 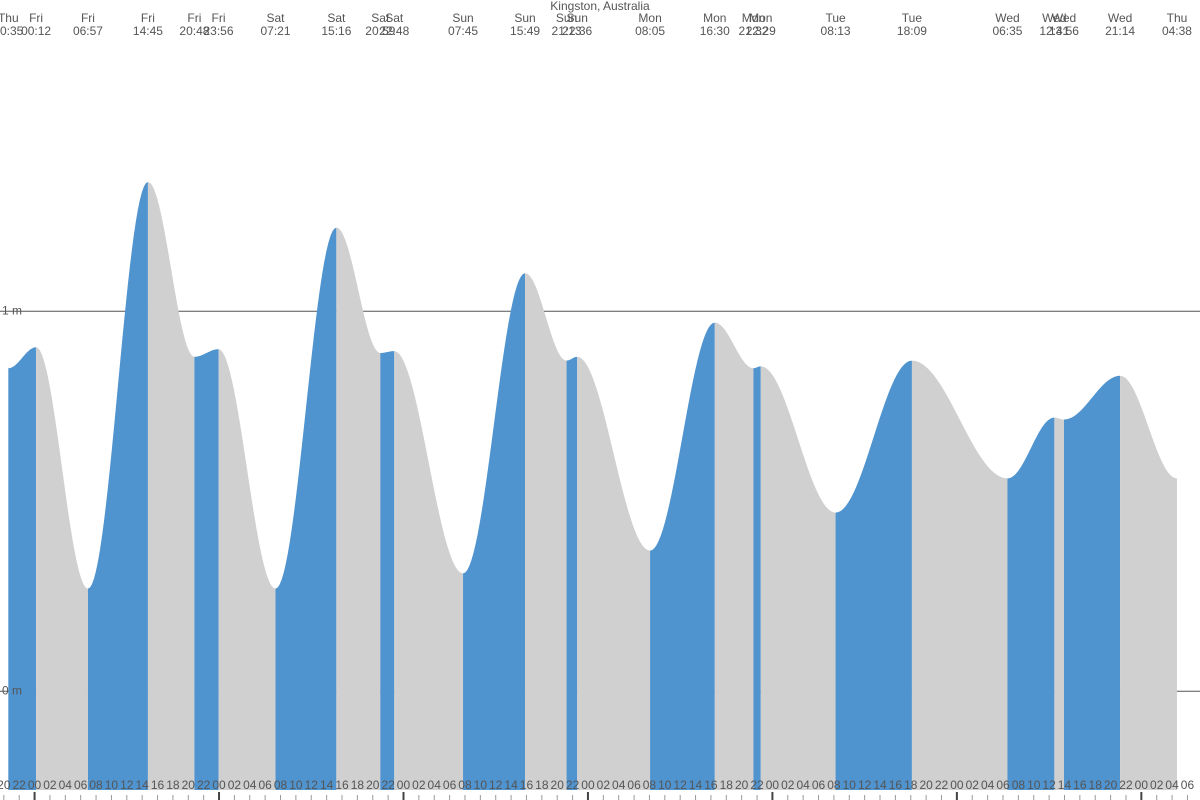 I want to click on extreme-time: 07:21, so click(x=276, y=31).